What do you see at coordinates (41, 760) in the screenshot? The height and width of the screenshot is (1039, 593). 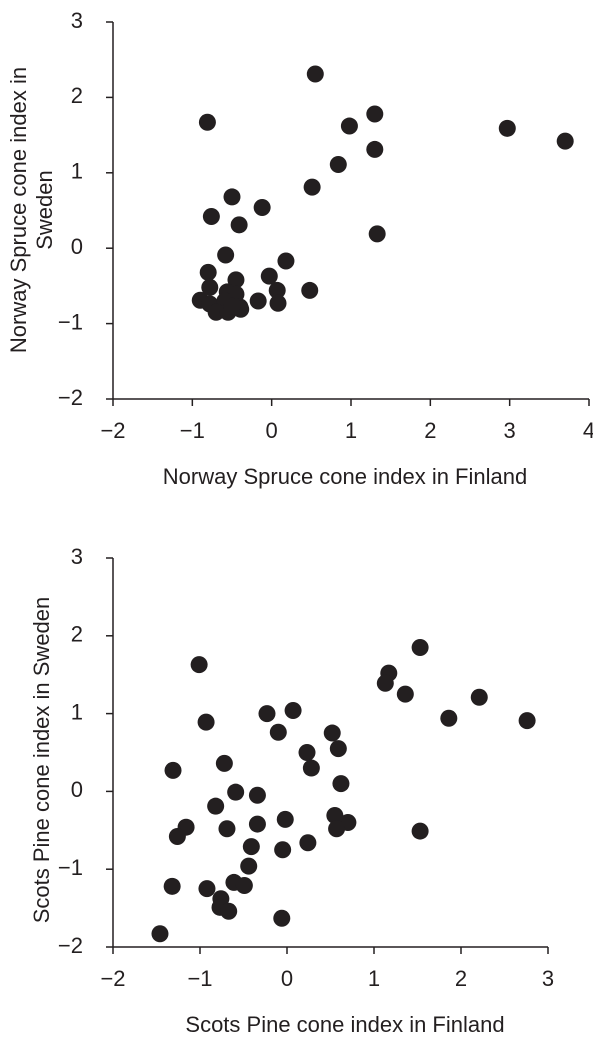 I see `y-axis-label: Scots Pine cone index in Sweden` at bounding box center [41, 760].